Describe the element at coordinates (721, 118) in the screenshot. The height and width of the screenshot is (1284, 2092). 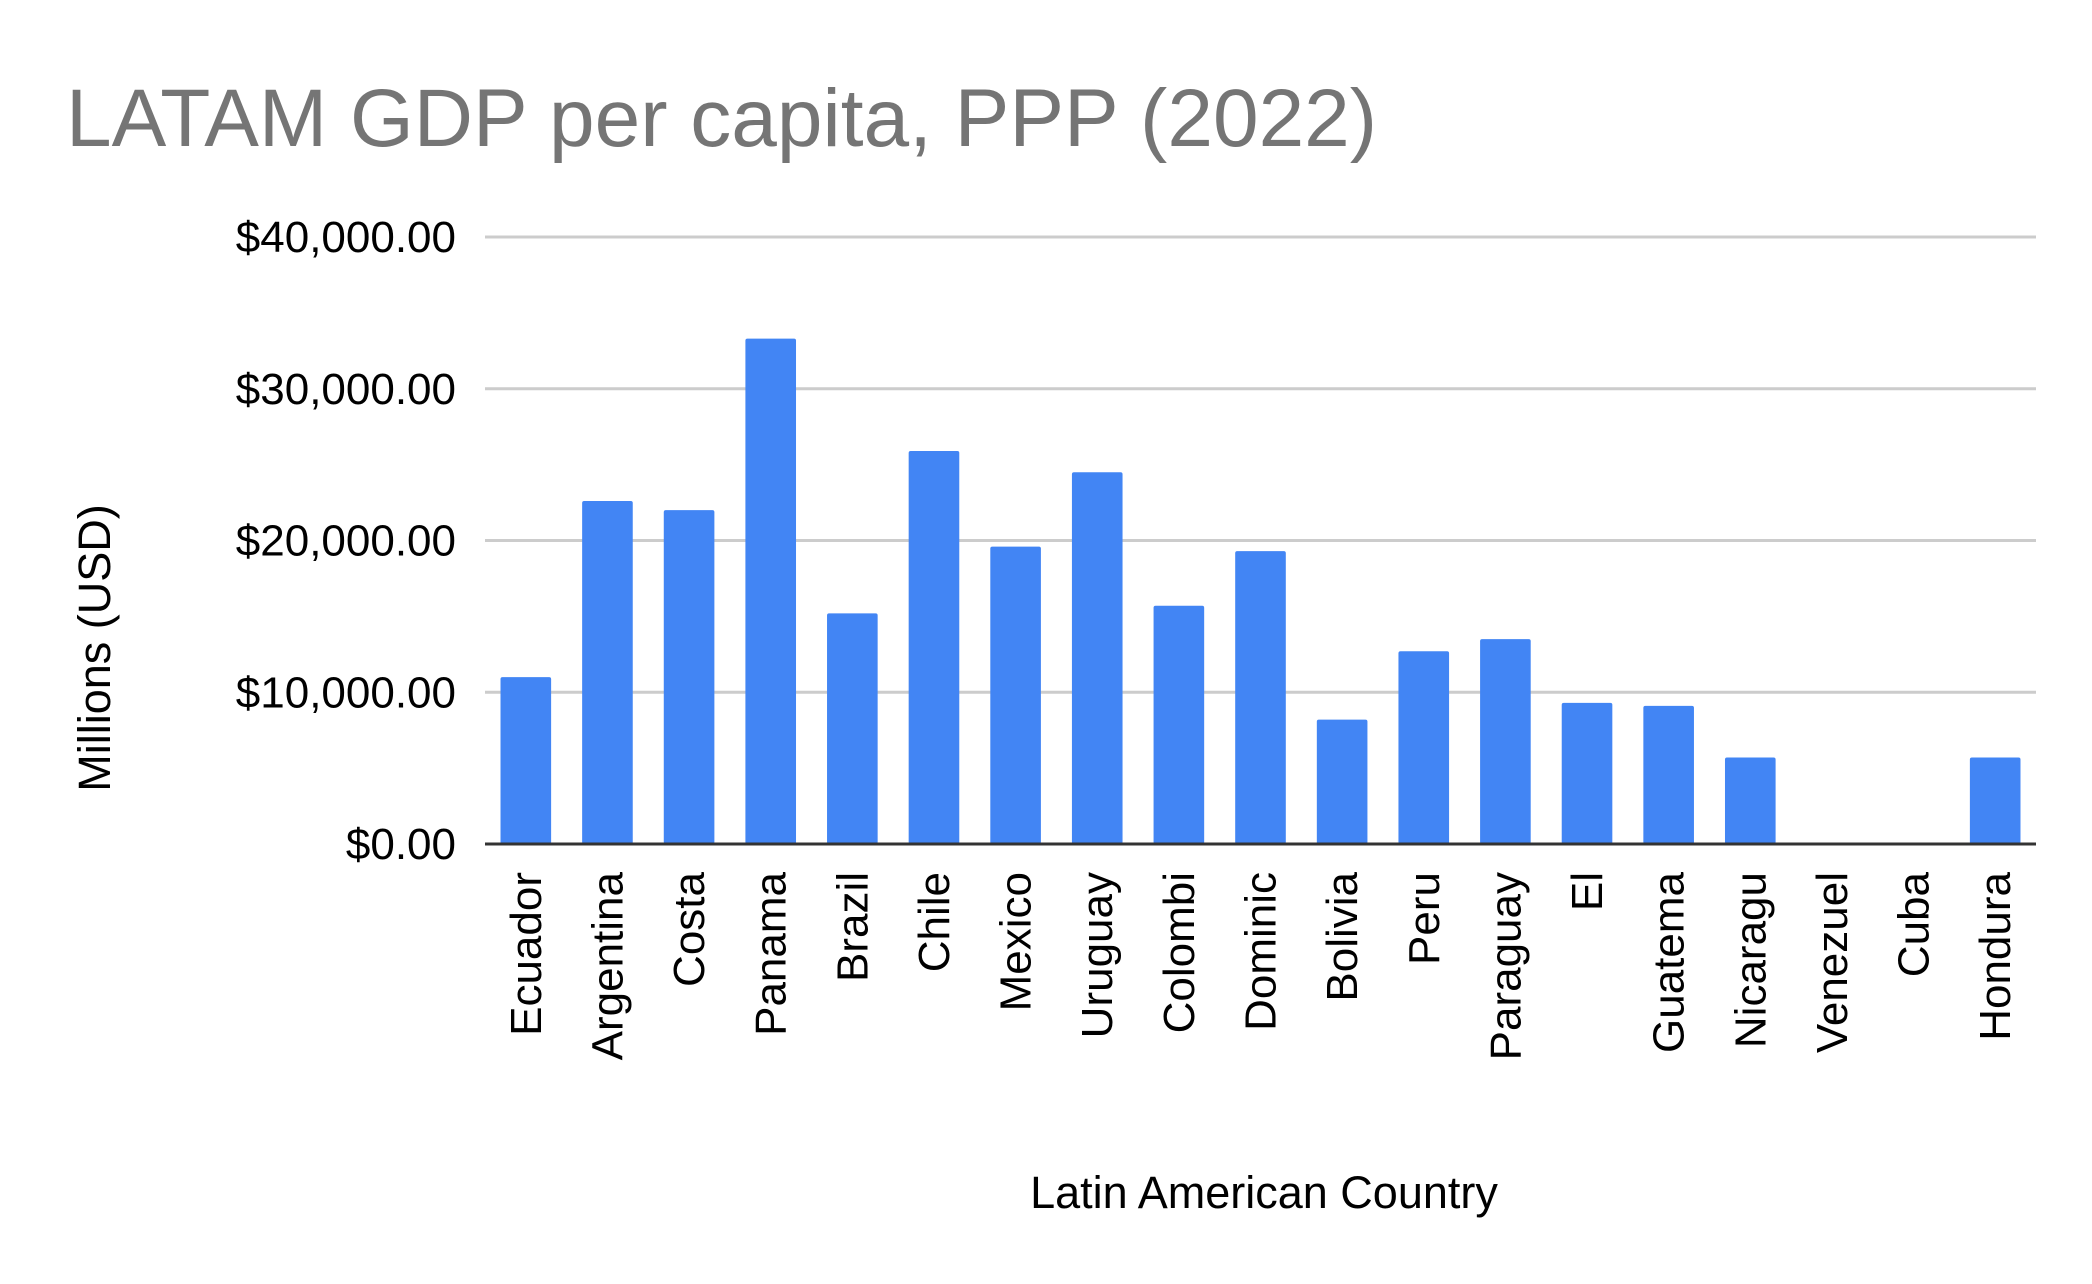
I see `chart-title: LATAM GDP per capita, PPP (2022)` at that location.